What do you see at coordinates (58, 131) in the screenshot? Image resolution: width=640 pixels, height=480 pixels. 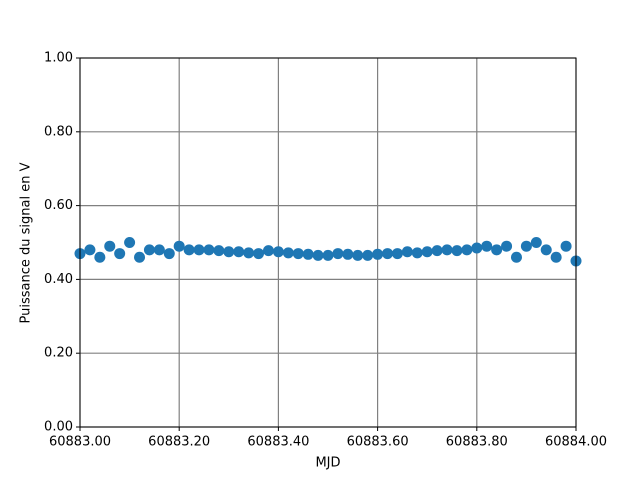 I see `y-tick-label: 0.80` at bounding box center [58, 131].